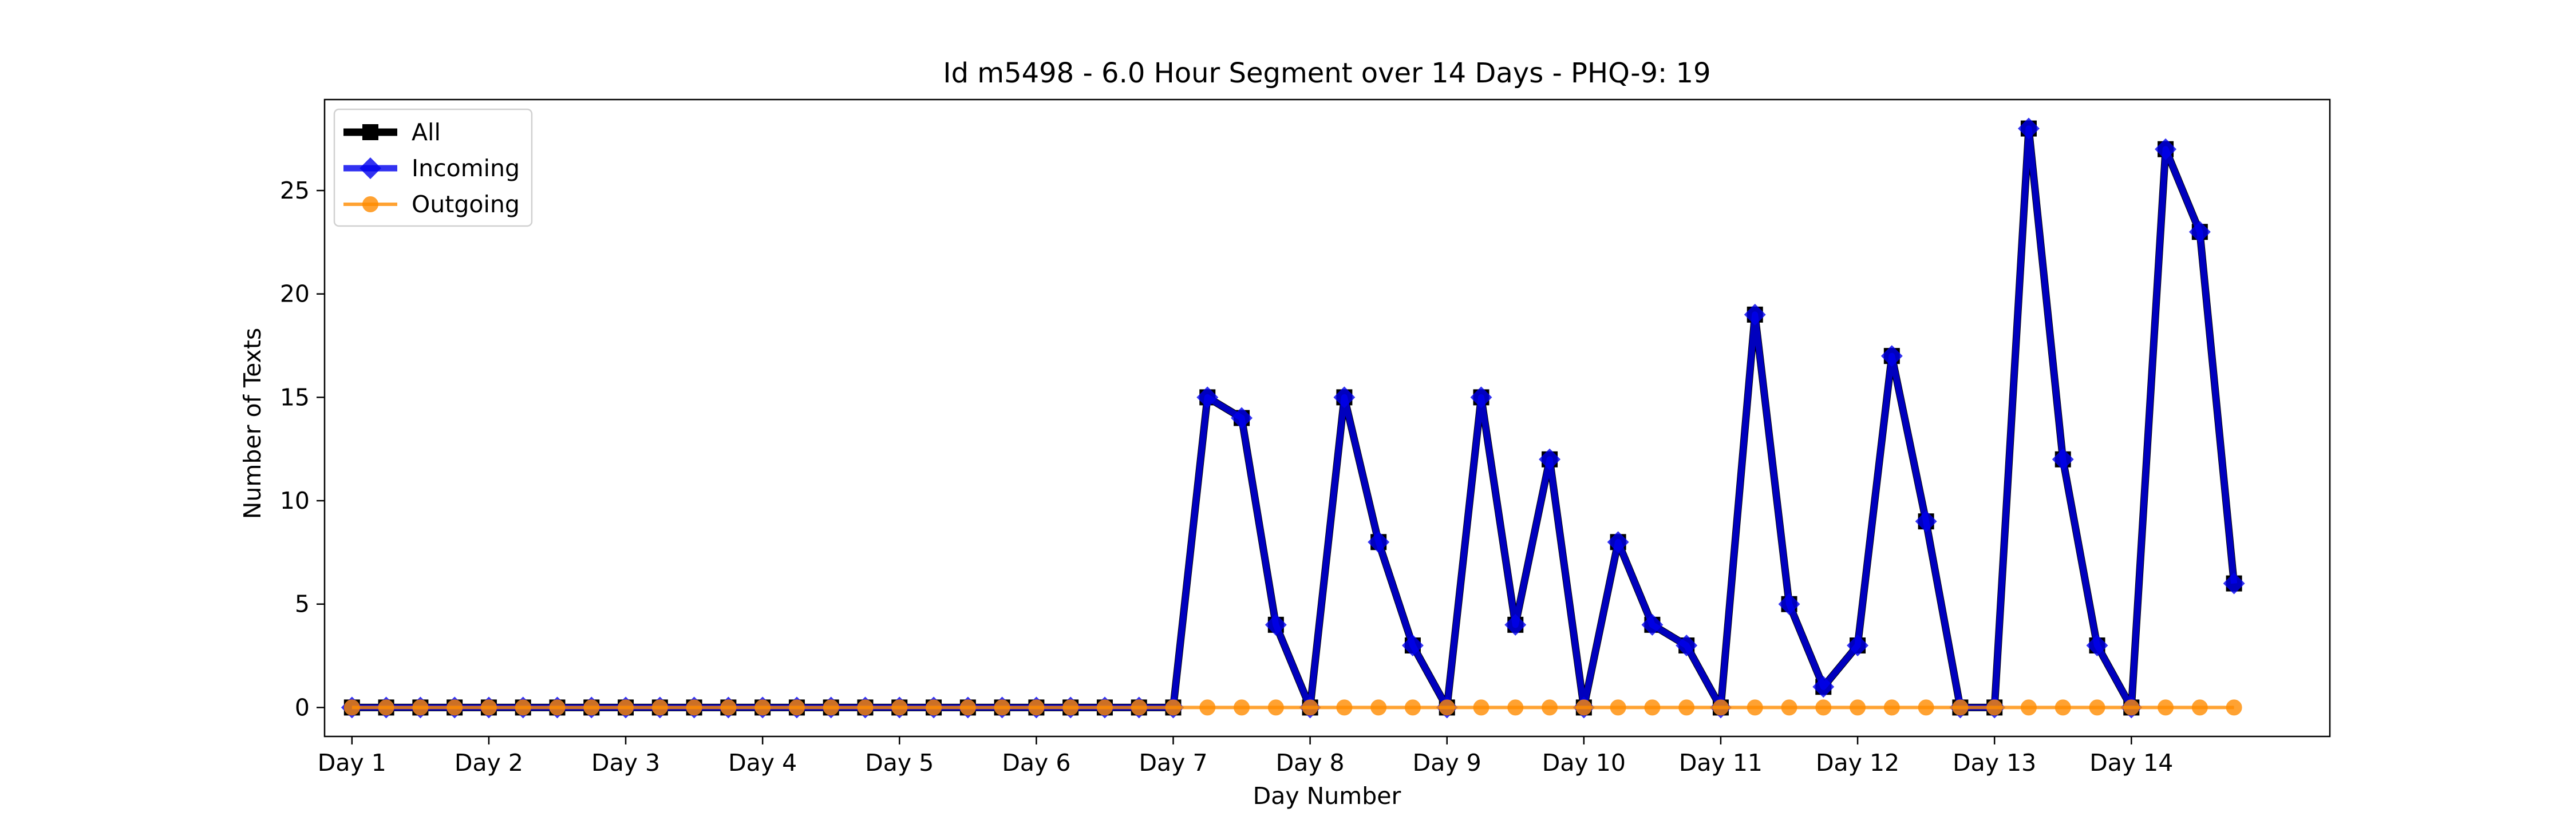 This screenshot has width=2576, height=824. What do you see at coordinates (1173, 763) in the screenshot?
I see `x-tick-label: Day 7` at bounding box center [1173, 763].